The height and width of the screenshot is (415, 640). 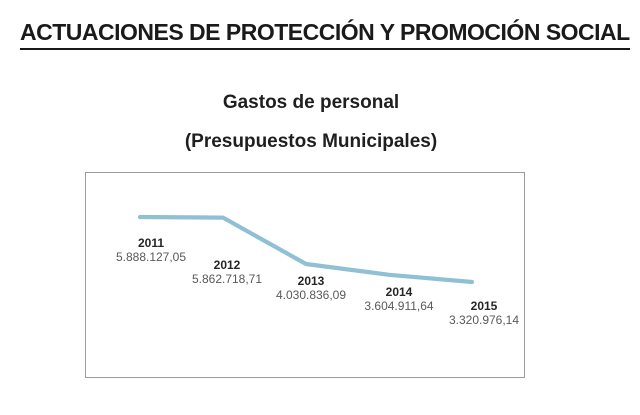 What do you see at coordinates (311, 295) in the screenshot?
I see `value-label: 4.030.836,09` at bounding box center [311, 295].